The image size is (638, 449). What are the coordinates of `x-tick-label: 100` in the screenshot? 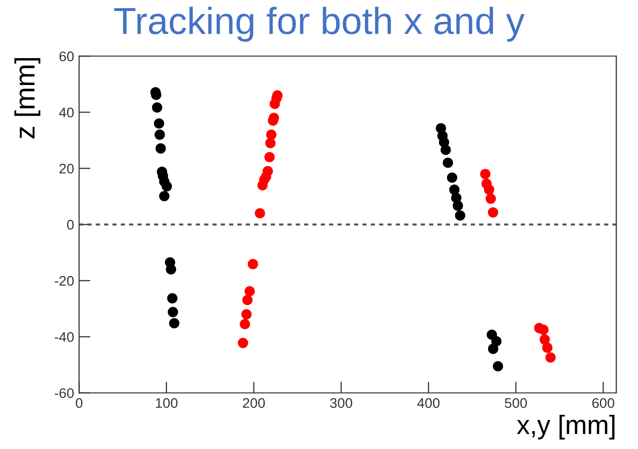 It's located at (167, 403).